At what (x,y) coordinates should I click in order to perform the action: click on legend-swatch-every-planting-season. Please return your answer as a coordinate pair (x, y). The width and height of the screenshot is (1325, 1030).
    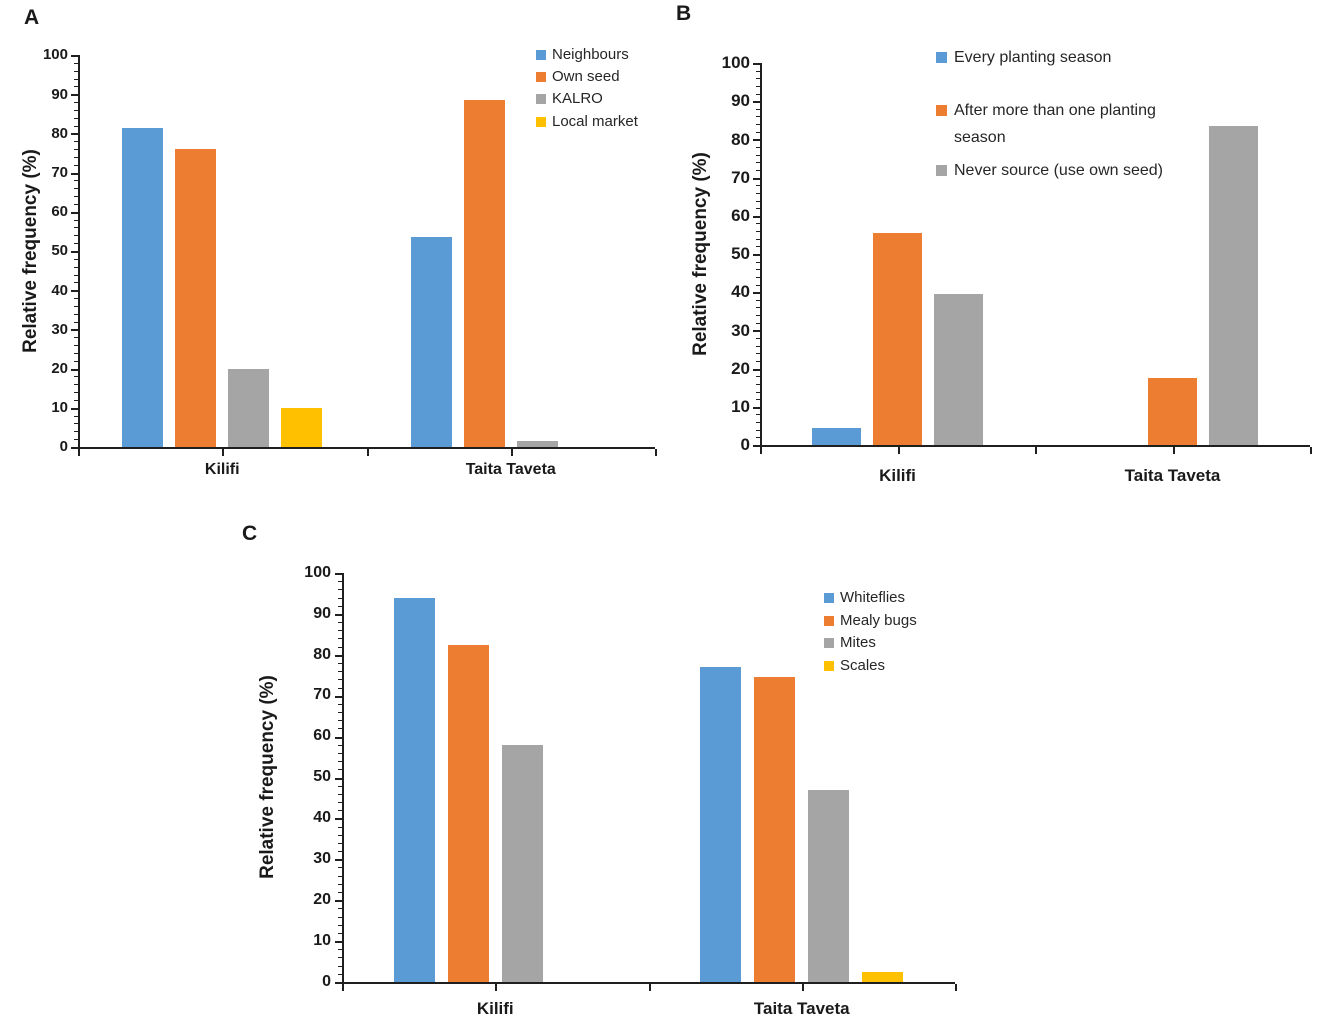
    Looking at the image, I should click on (941, 57).